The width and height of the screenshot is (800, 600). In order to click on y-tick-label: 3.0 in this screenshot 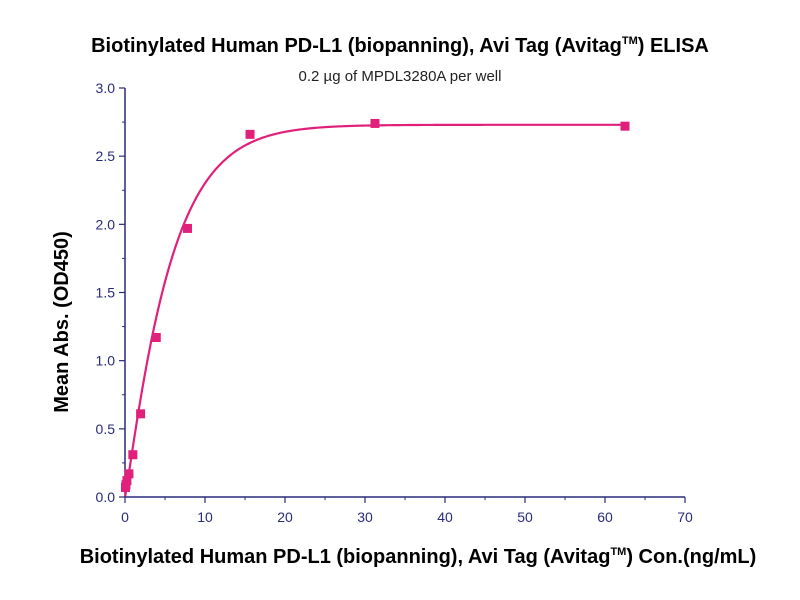, I will do `click(106, 88)`.